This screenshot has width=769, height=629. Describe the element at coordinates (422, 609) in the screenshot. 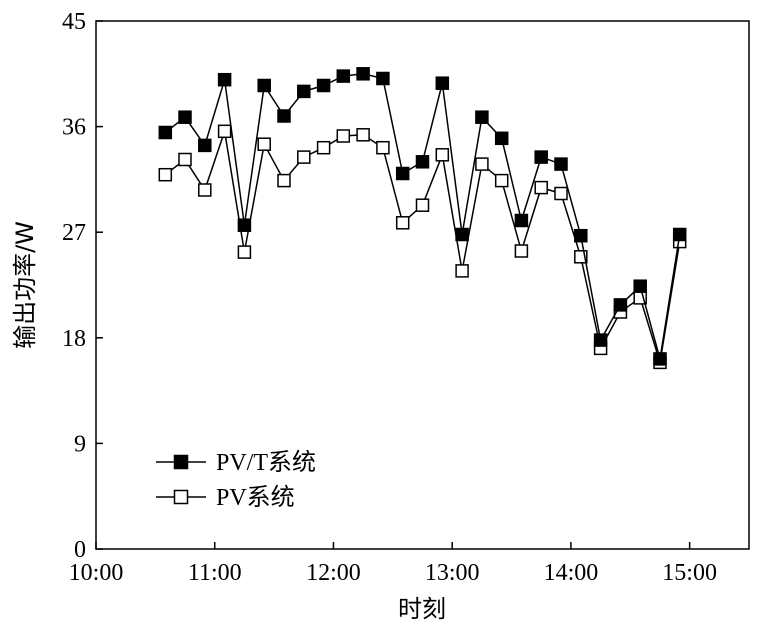

I see `x-axis-title: 时刻` at that location.